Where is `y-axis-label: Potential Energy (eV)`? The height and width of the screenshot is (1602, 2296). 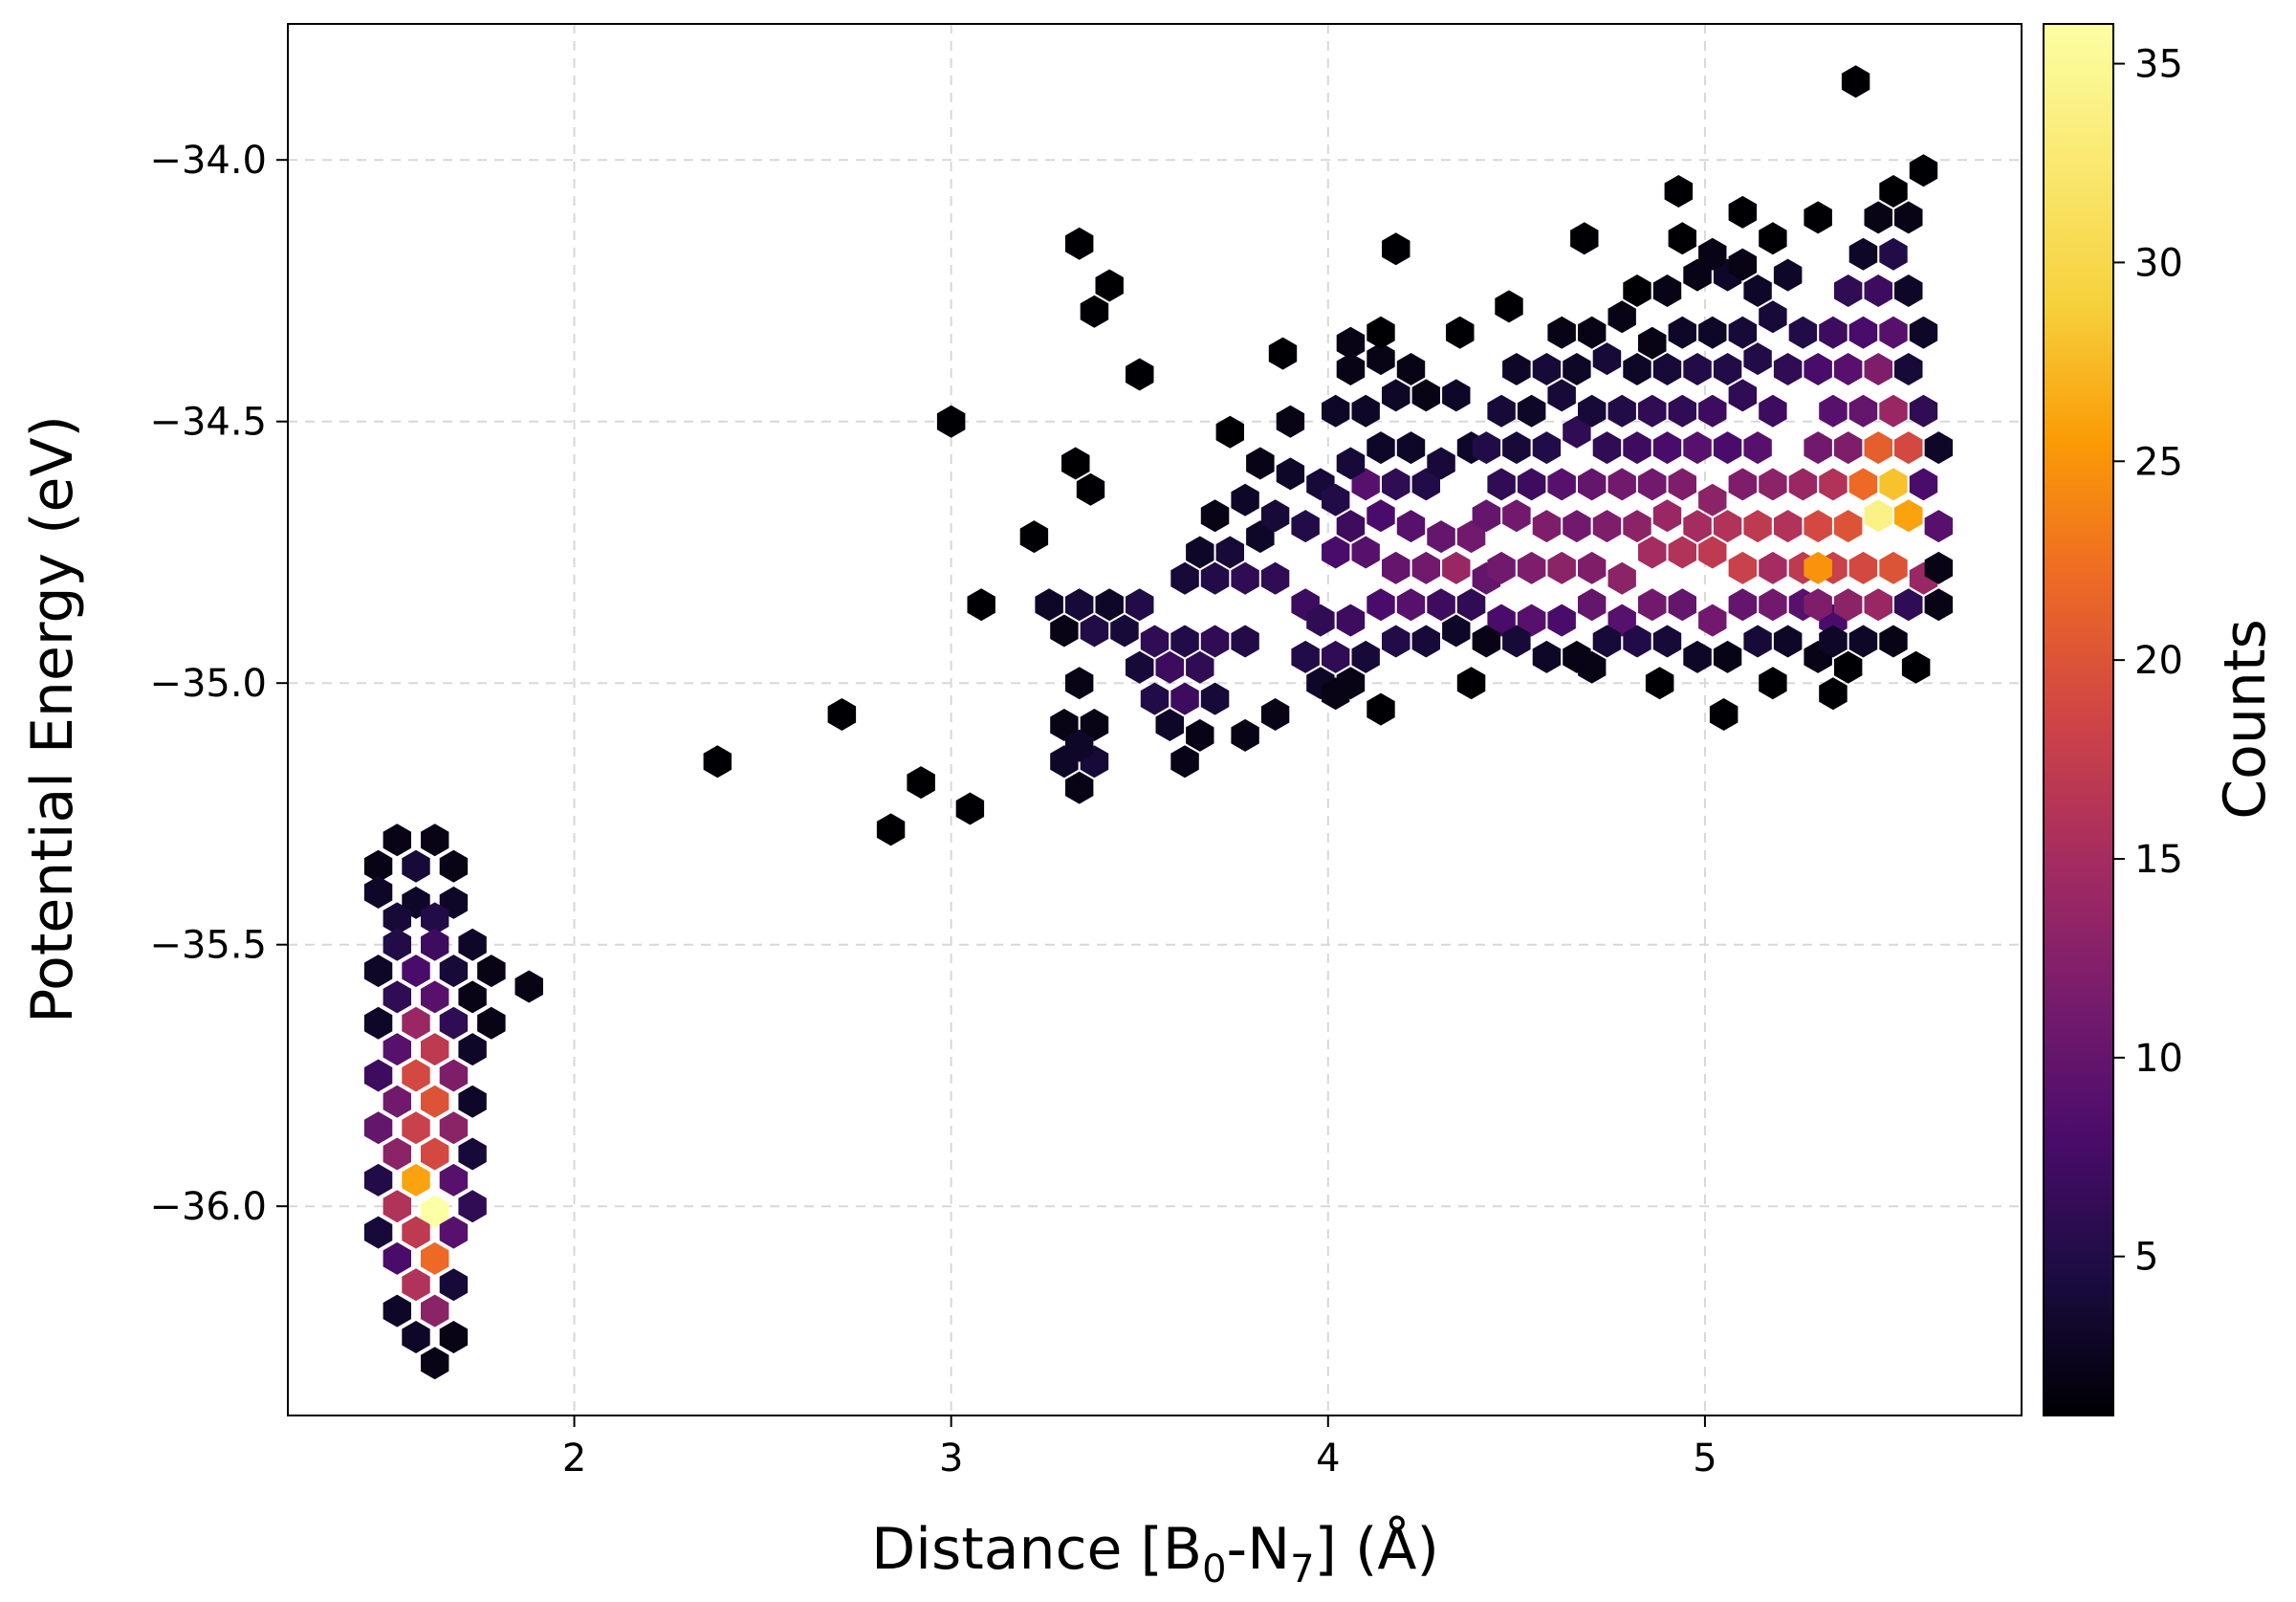 y-axis-label: Potential Energy (eV) is located at coordinates (52, 719).